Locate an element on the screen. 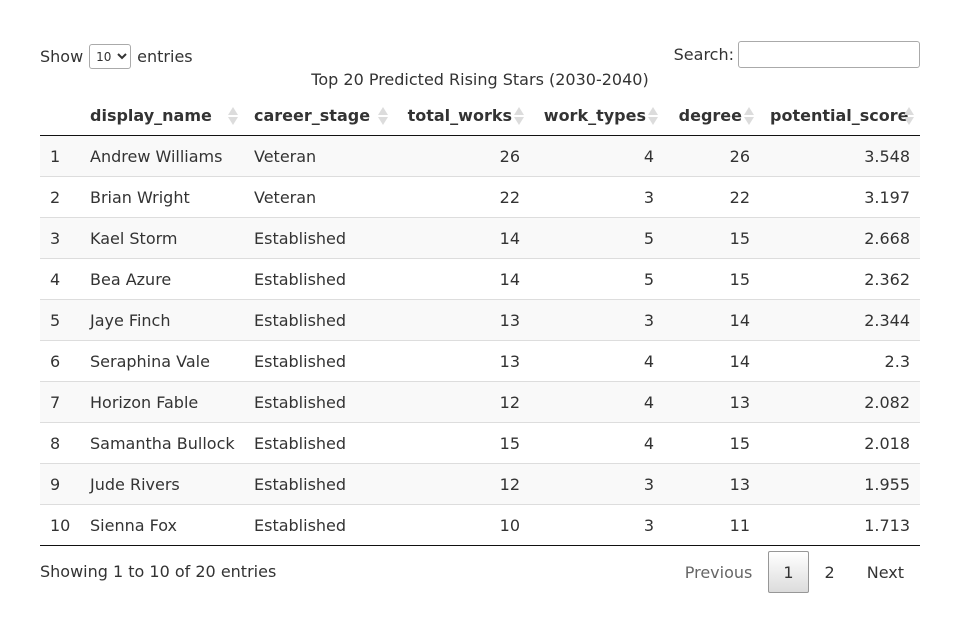 The image size is (960, 633). table-row: 1 Andrew Williams Veteran 26 4 26 3.548 is located at coordinates (480, 156).